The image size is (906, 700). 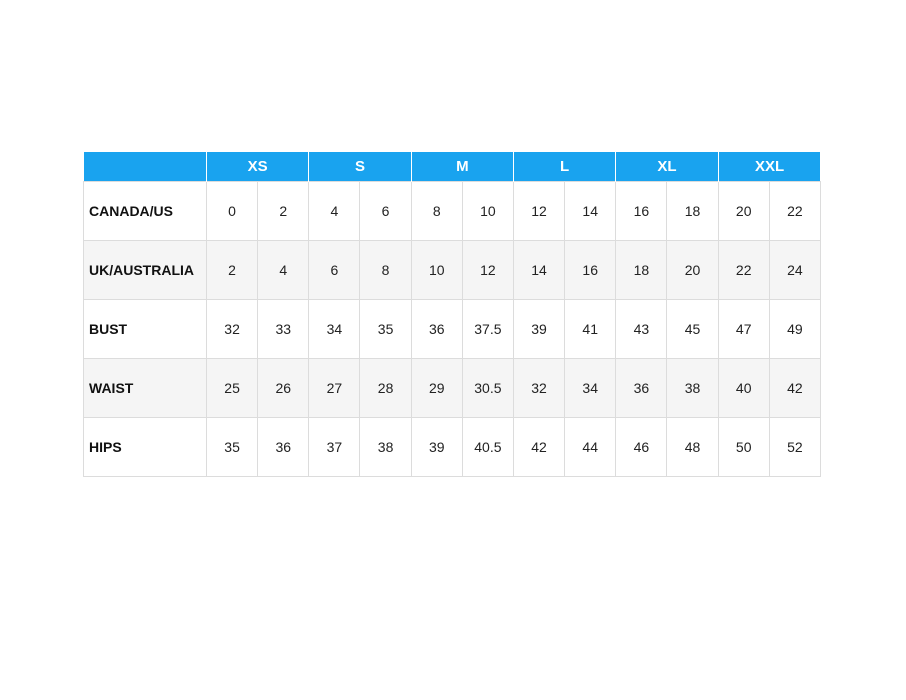 What do you see at coordinates (743, 388) in the screenshot?
I see `size-value: 40` at bounding box center [743, 388].